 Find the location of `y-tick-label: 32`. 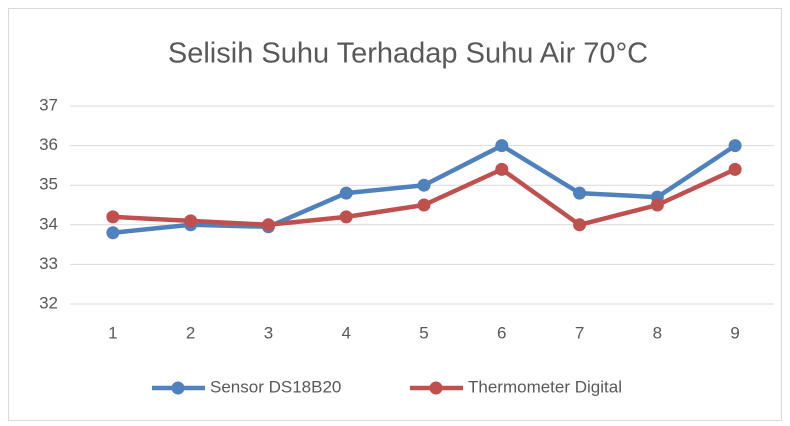

y-tick-label: 32 is located at coordinates (48, 302).